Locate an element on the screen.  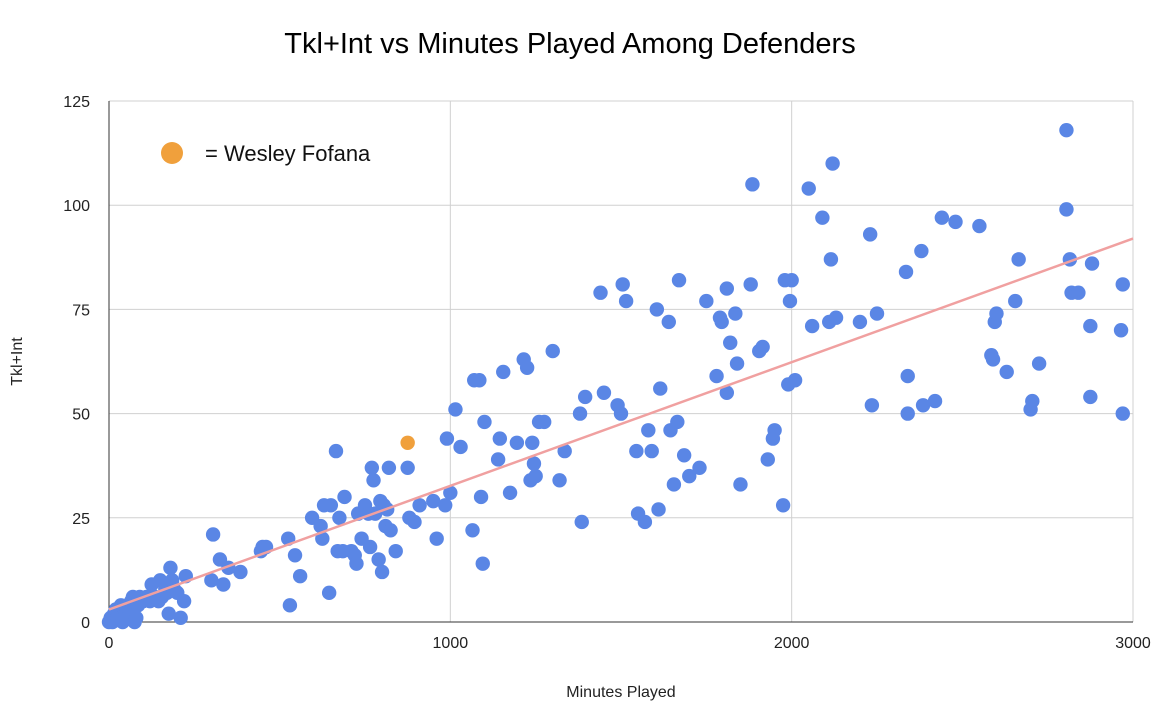
x-tick-label: 1000 is located at coordinates (451, 643).